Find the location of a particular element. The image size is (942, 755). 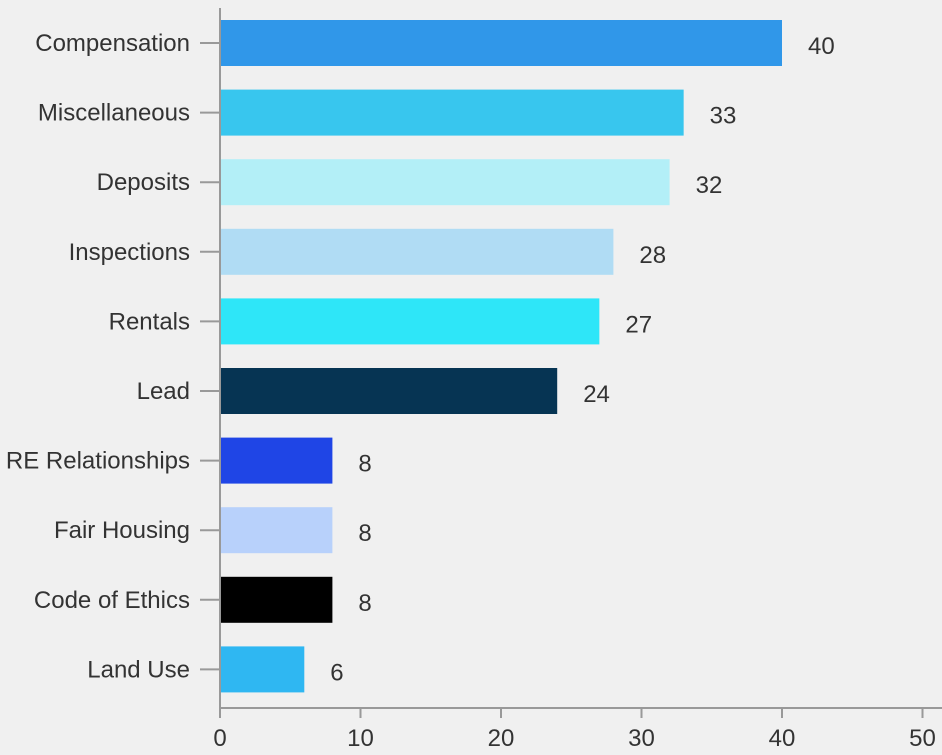

category-label: Compensation is located at coordinates (112, 43).